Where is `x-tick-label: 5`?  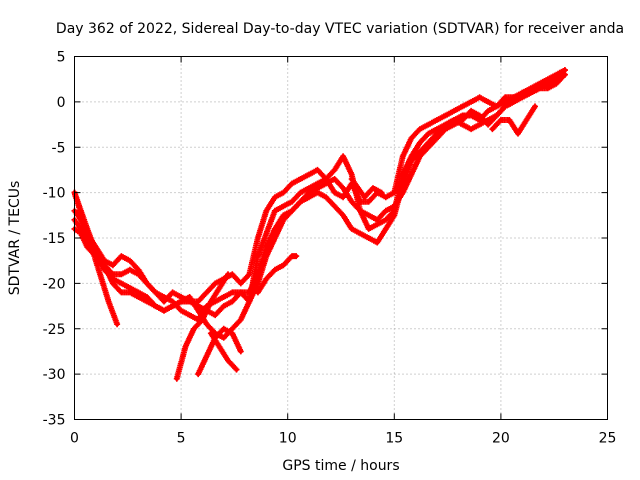
x-tick-label: 5 is located at coordinates (181, 439).